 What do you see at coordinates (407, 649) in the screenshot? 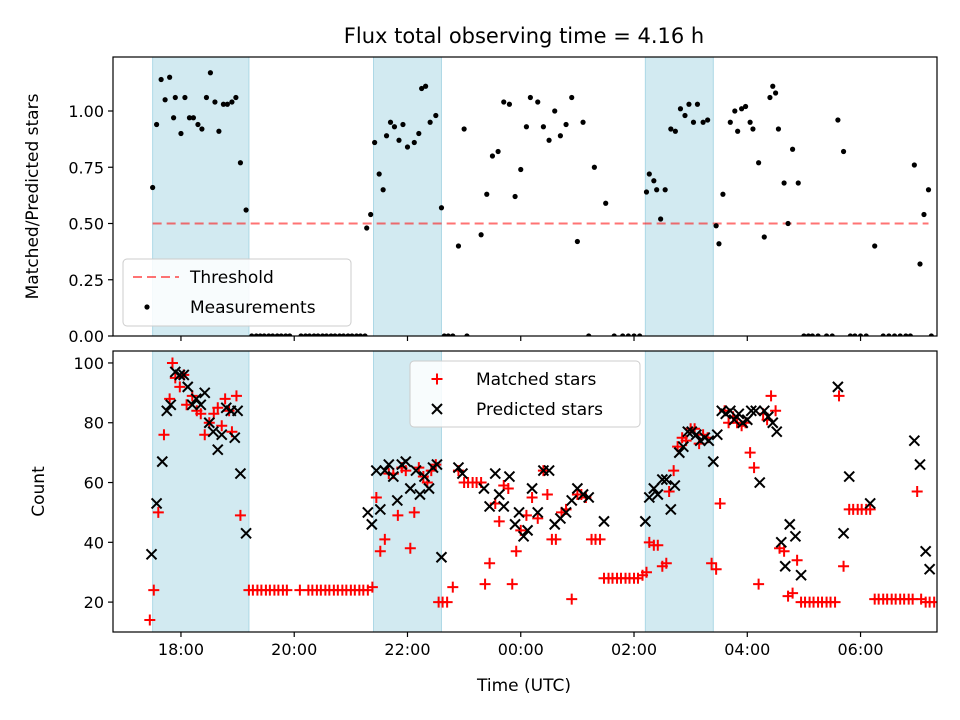
I see `x-tick-label: 22:00` at bounding box center [407, 649].